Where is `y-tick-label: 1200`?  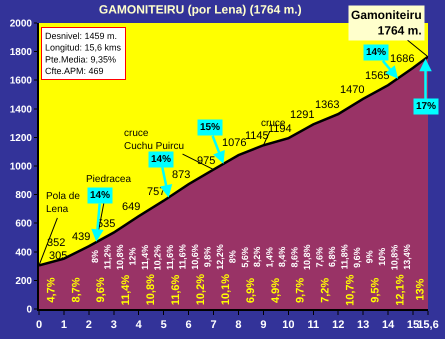
y-tick-label: 1200 is located at coordinates (21, 138).